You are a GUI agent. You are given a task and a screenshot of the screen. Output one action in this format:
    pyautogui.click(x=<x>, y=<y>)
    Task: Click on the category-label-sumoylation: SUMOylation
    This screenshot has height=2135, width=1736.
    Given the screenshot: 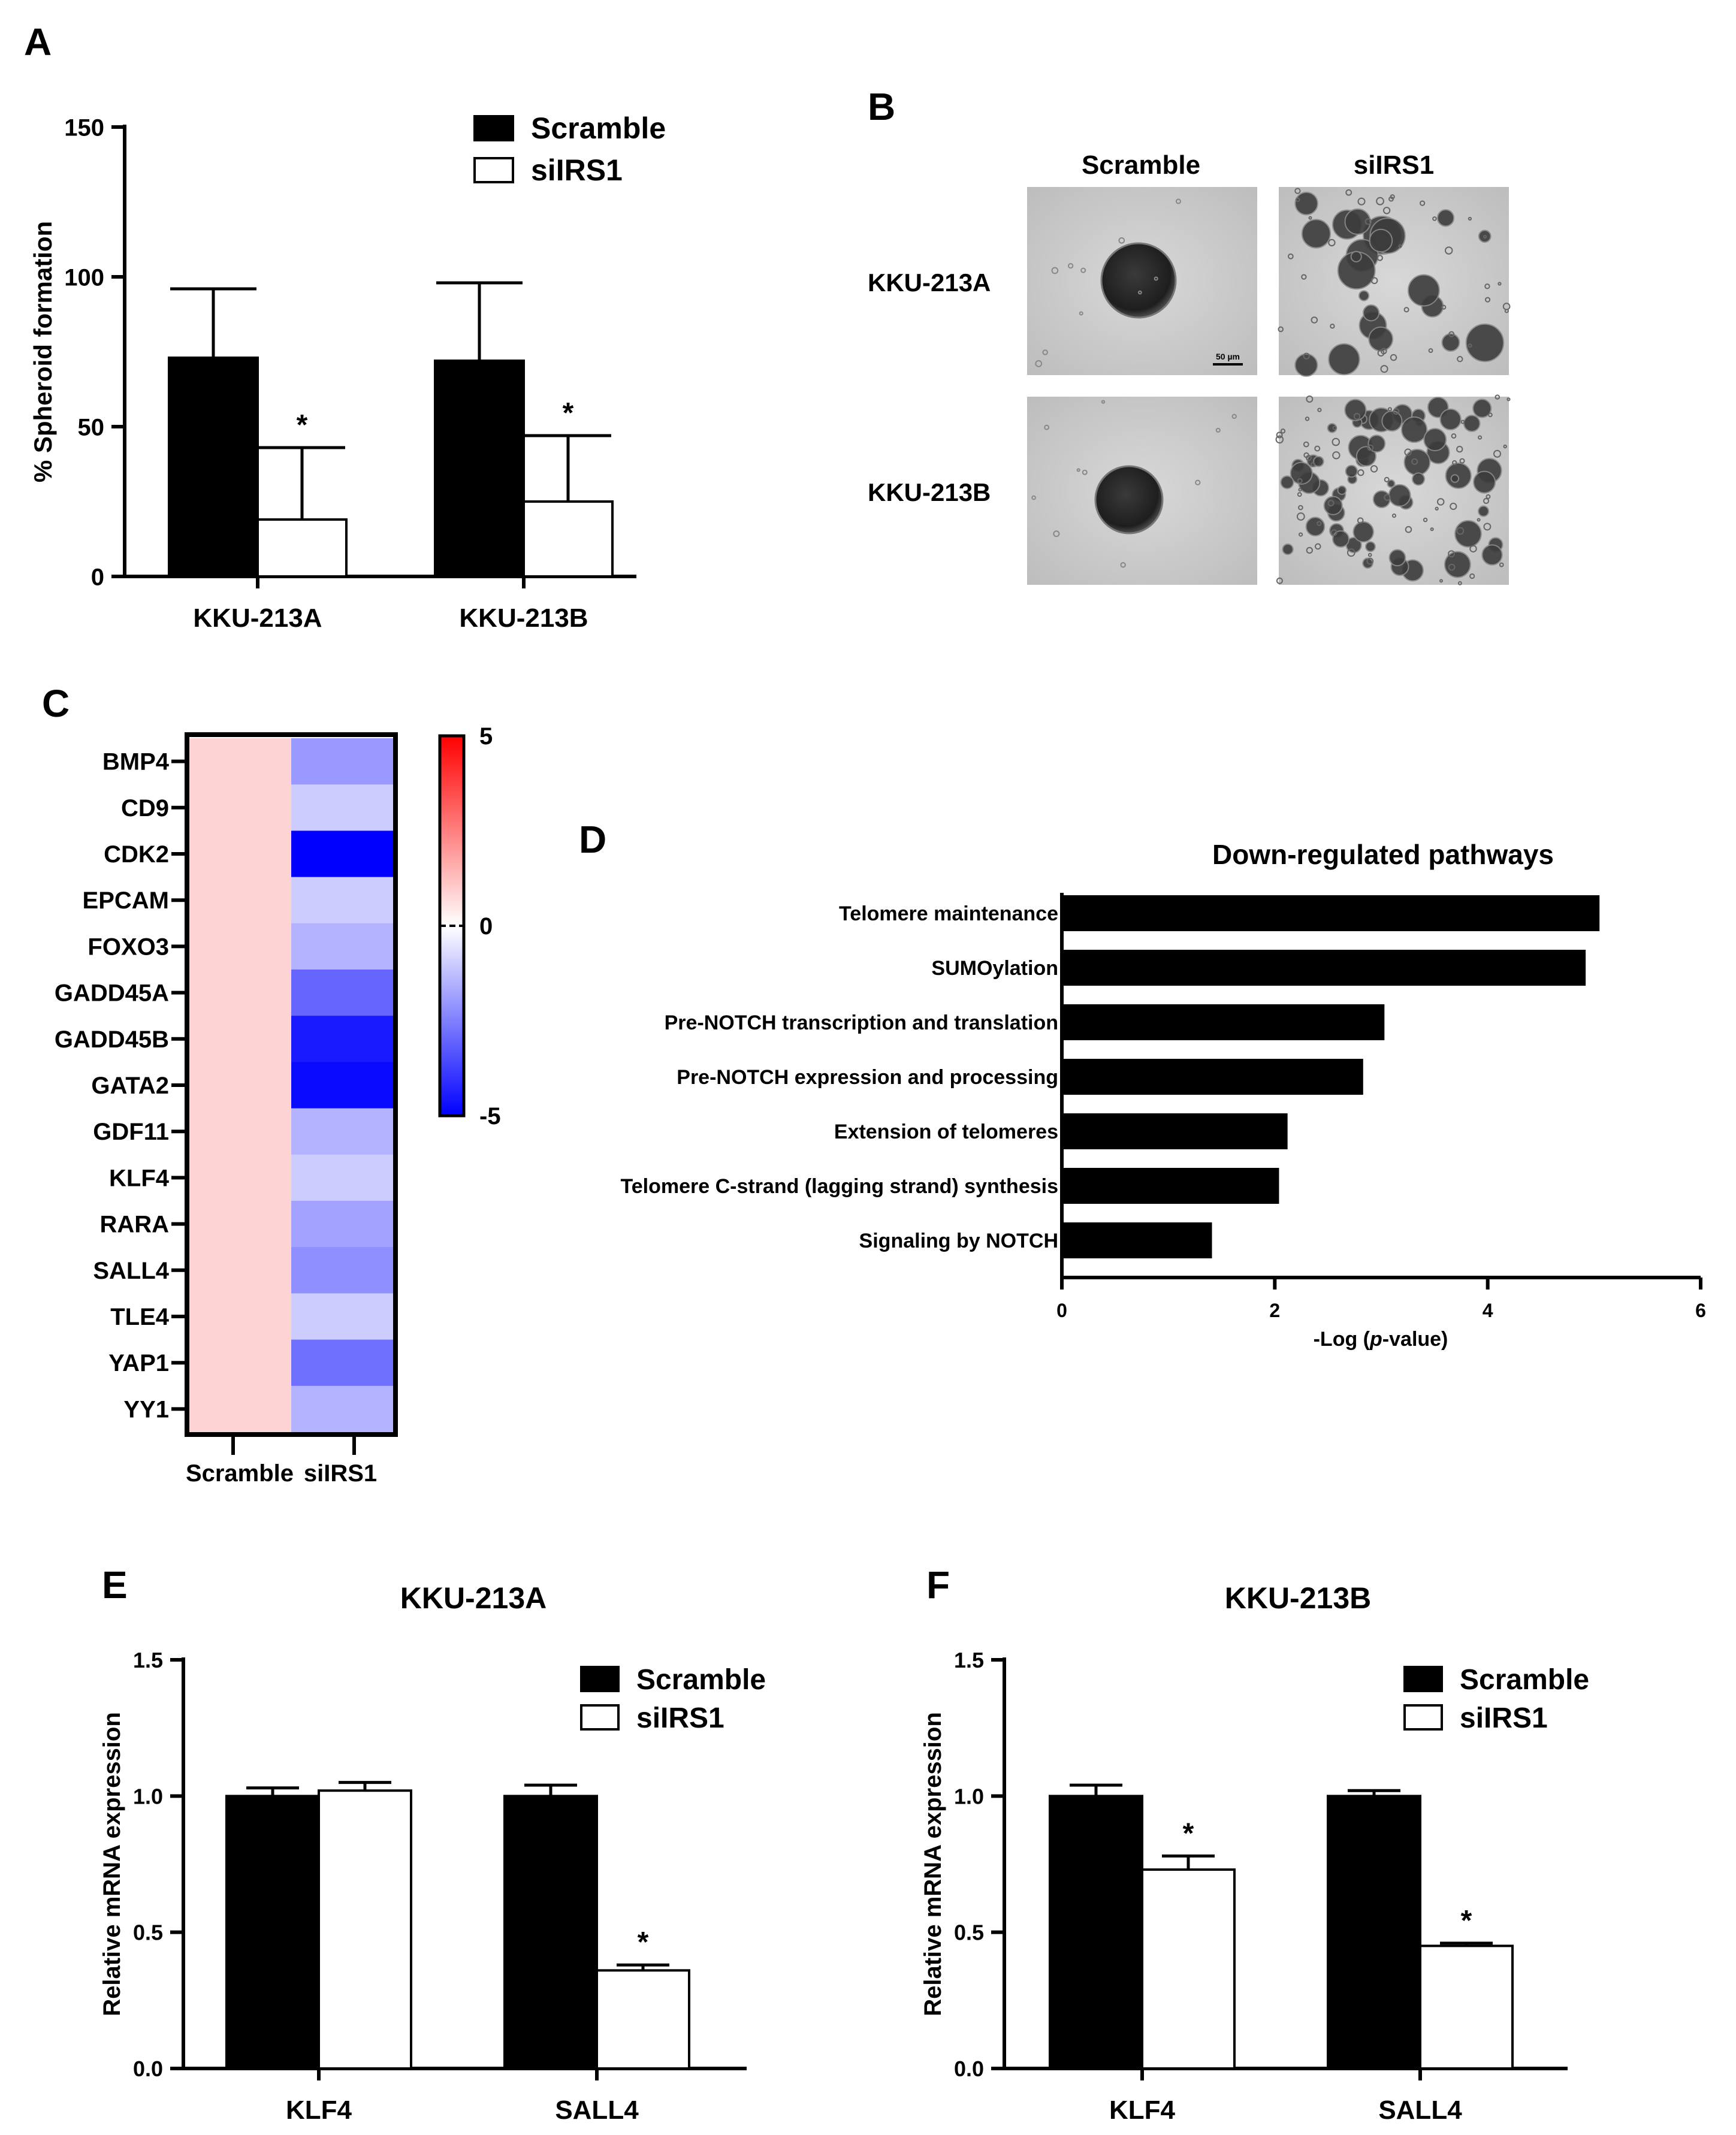 What is the action you would take?
    pyautogui.click(x=994, y=968)
    